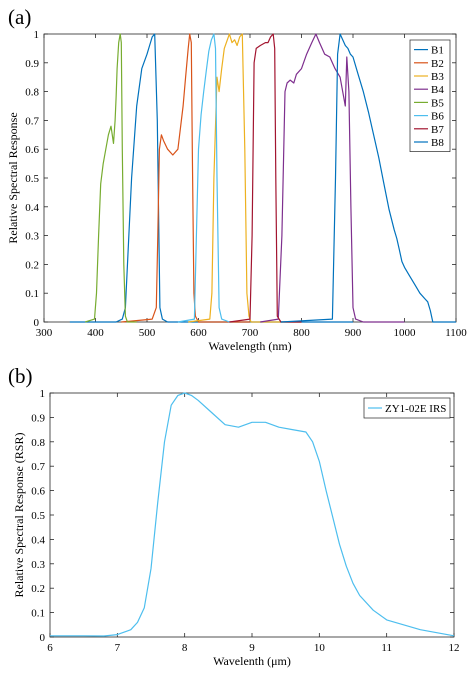  What do you see at coordinates (437, 51) in the screenshot?
I see `legend-label: B1` at bounding box center [437, 51].